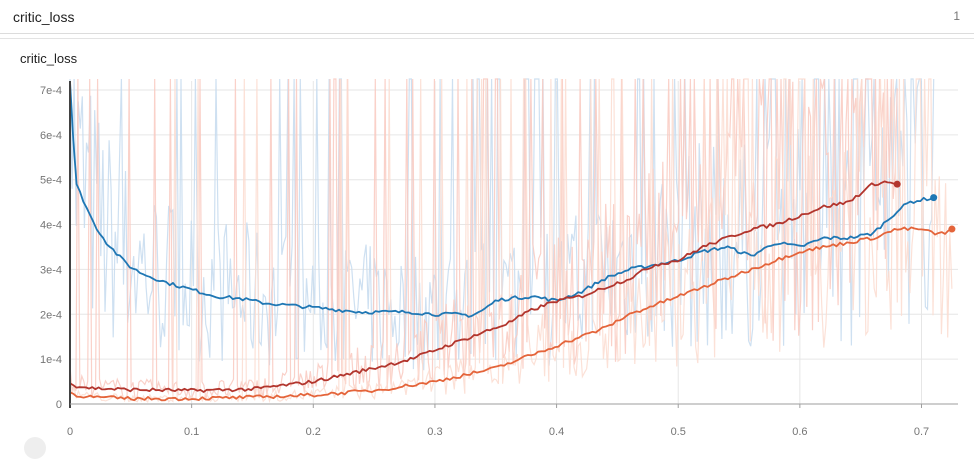  What do you see at coordinates (51, 315) in the screenshot?
I see `y-tick-label: 2e-4` at bounding box center [51, 315].